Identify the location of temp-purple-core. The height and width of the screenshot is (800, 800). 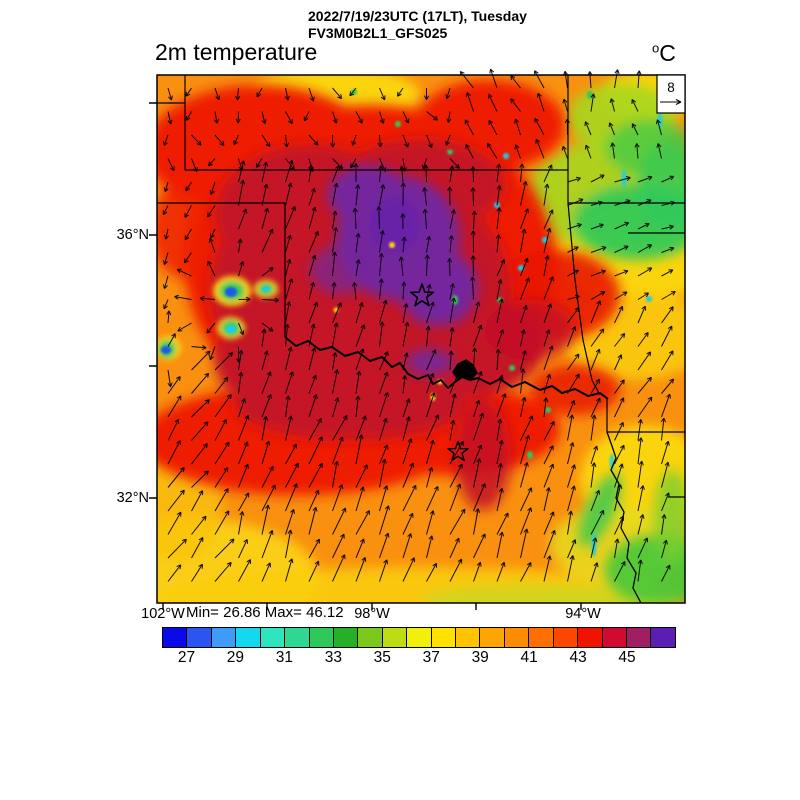
(394, 270).